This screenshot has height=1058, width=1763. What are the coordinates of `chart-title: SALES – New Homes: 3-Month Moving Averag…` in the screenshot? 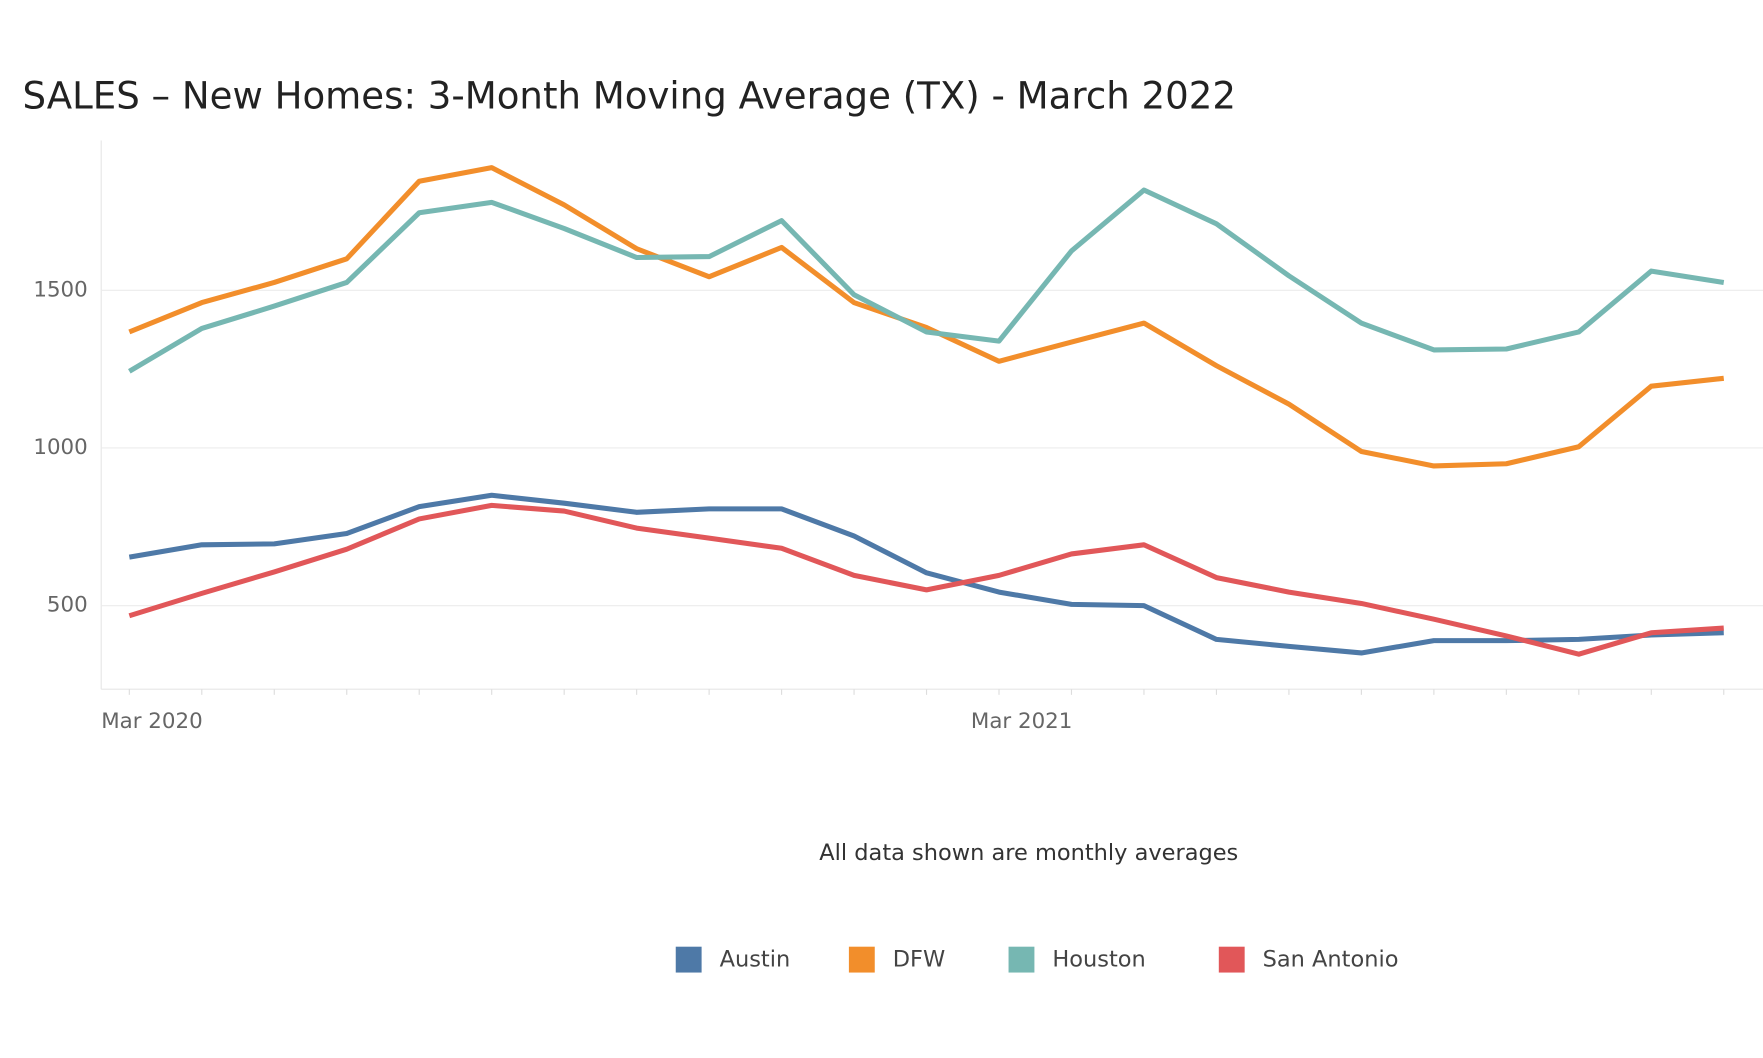 It's located at (629, 95).